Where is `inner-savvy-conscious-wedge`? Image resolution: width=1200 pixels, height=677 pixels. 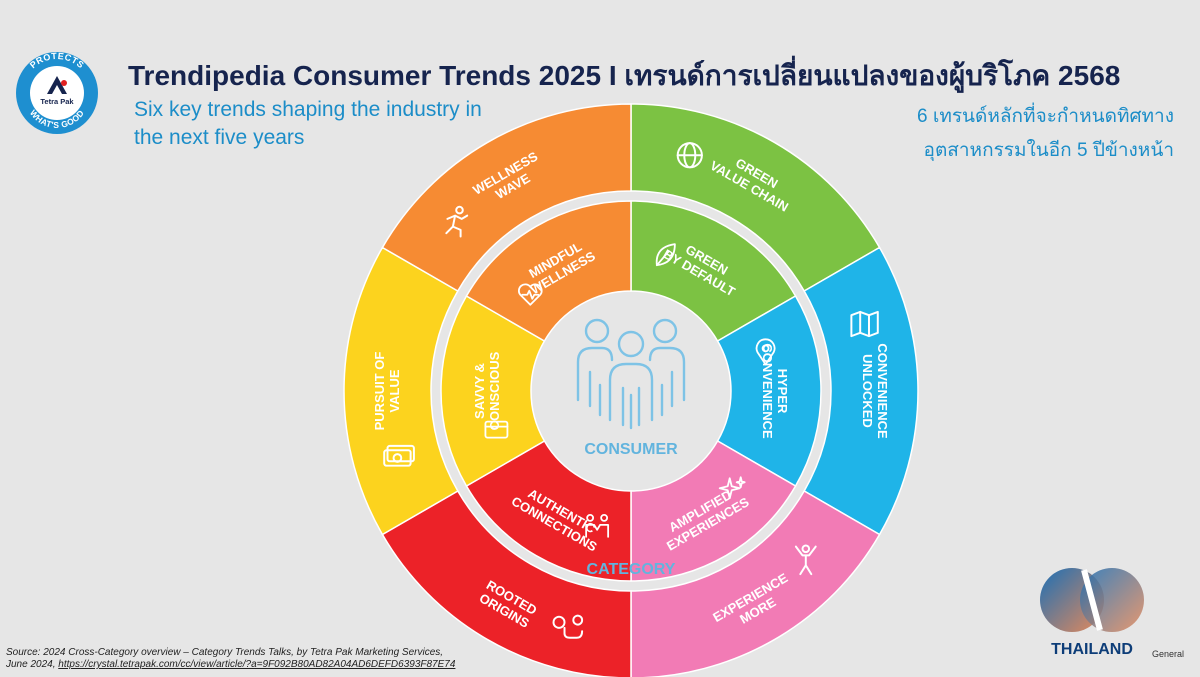
inner-savvy-conscious-wedge is located at coordinates (493, 391).